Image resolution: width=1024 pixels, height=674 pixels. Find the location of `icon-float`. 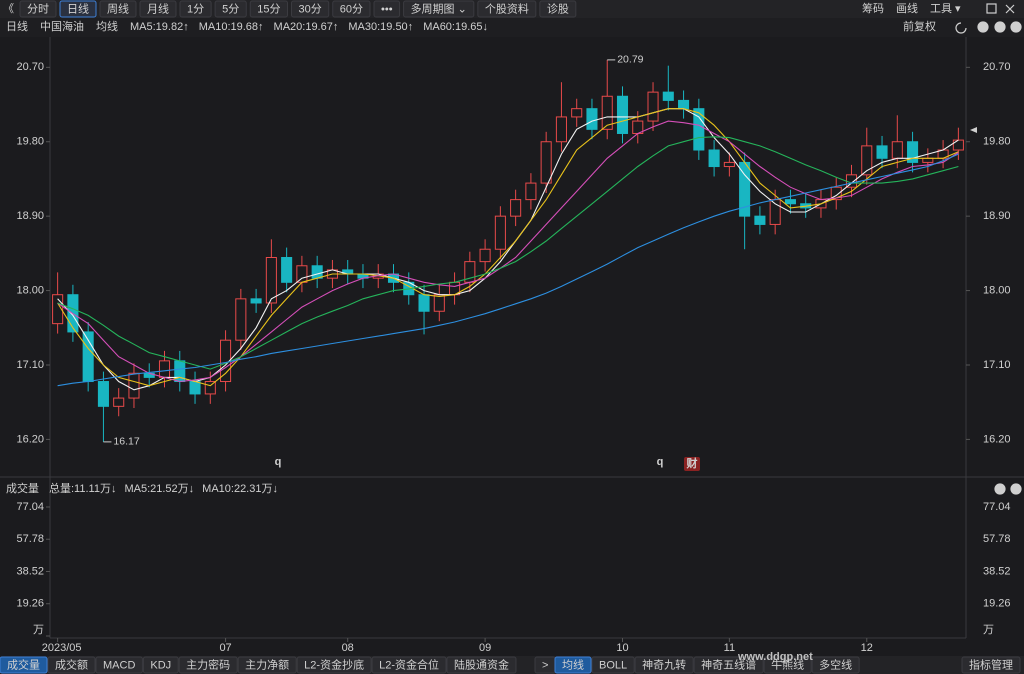

icon-float is located at coordinates (991, 8).